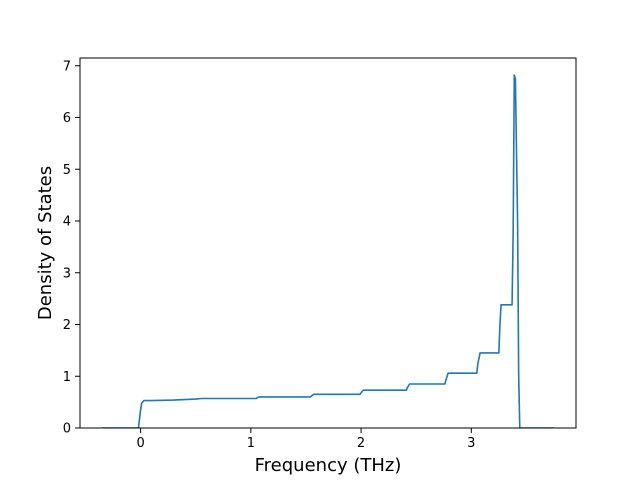  I want to click on y-tick-label: 2, so click(67, 325).